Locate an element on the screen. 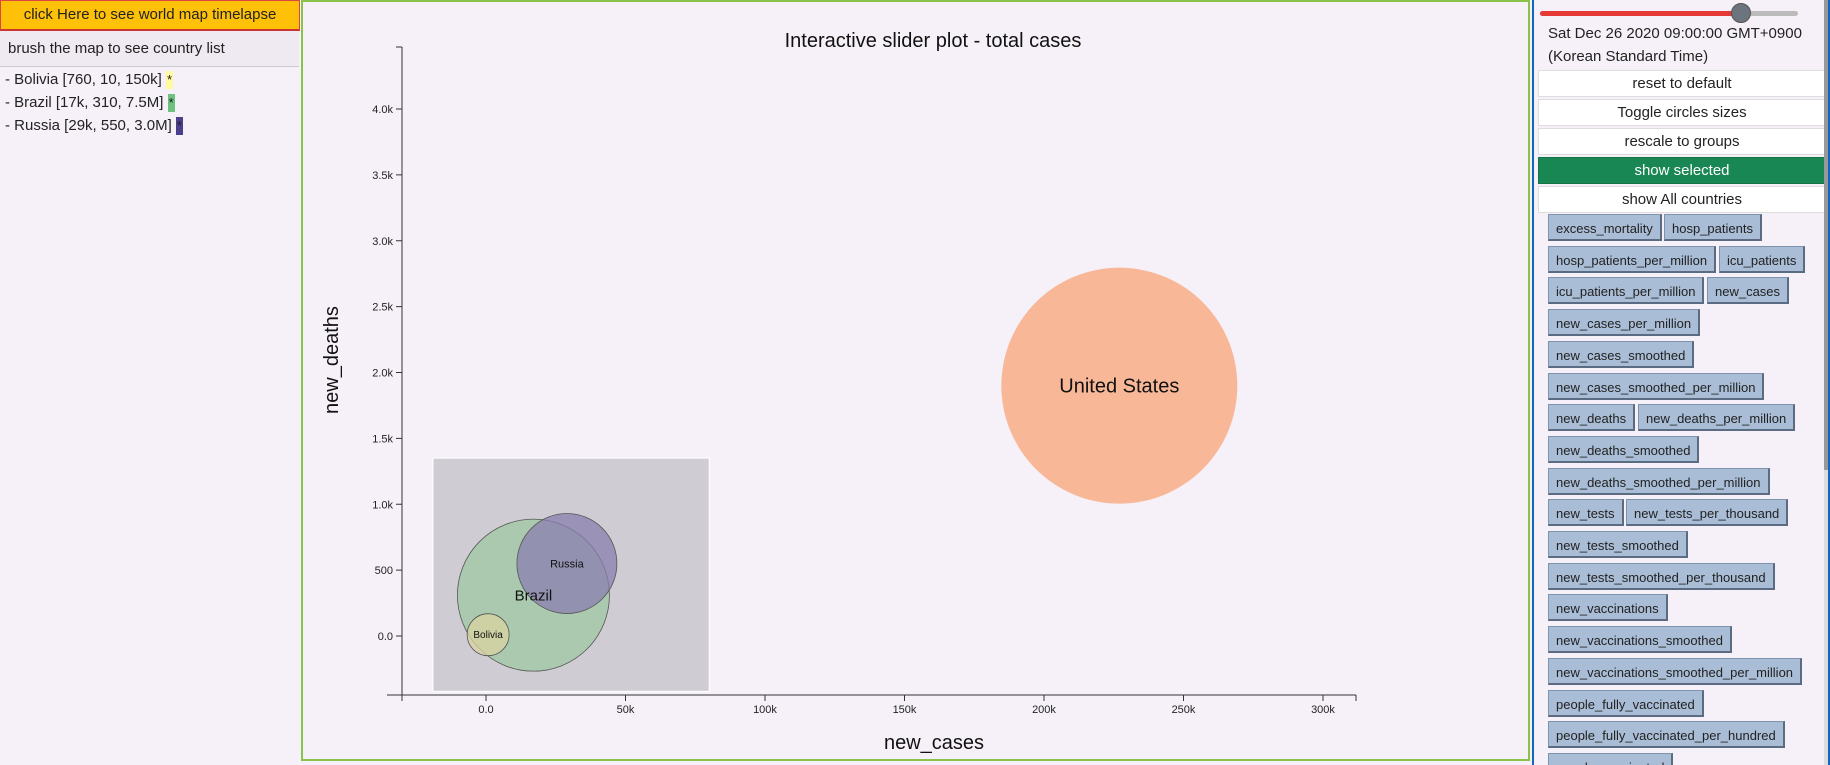  x-tick-label: 200k is located at coordinates (1044, 710).